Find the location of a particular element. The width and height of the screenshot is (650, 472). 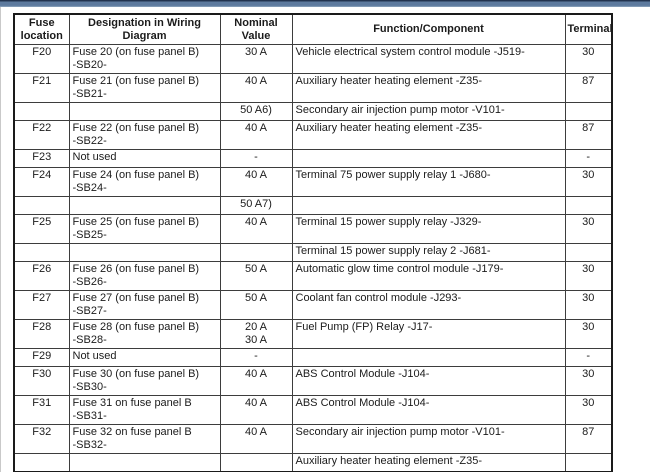

function-cell: Terminal 15 power supply relay 2 -J681- is located at coordinates (428, 252).